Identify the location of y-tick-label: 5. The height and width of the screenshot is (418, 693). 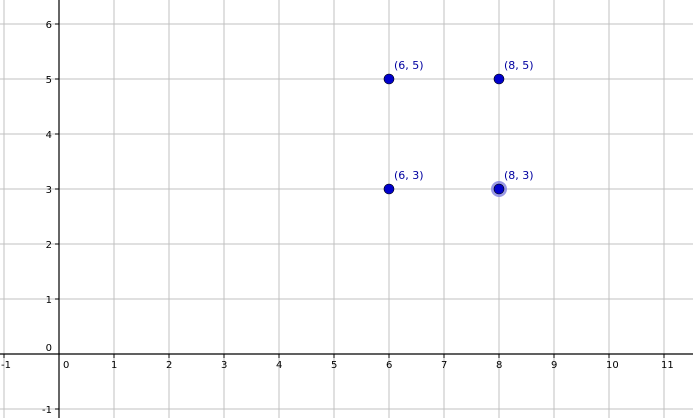
(49, 80).